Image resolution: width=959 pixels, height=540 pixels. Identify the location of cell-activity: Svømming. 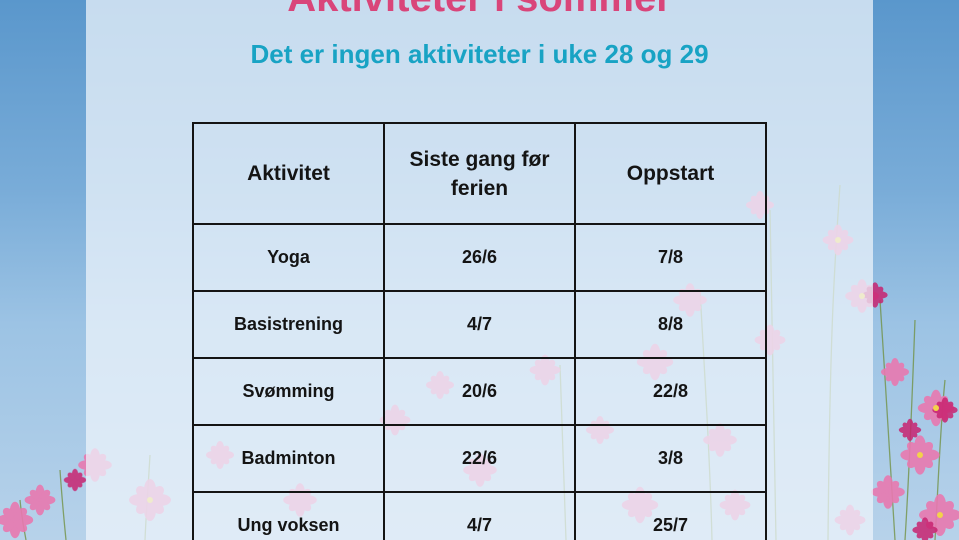
(288, 391).